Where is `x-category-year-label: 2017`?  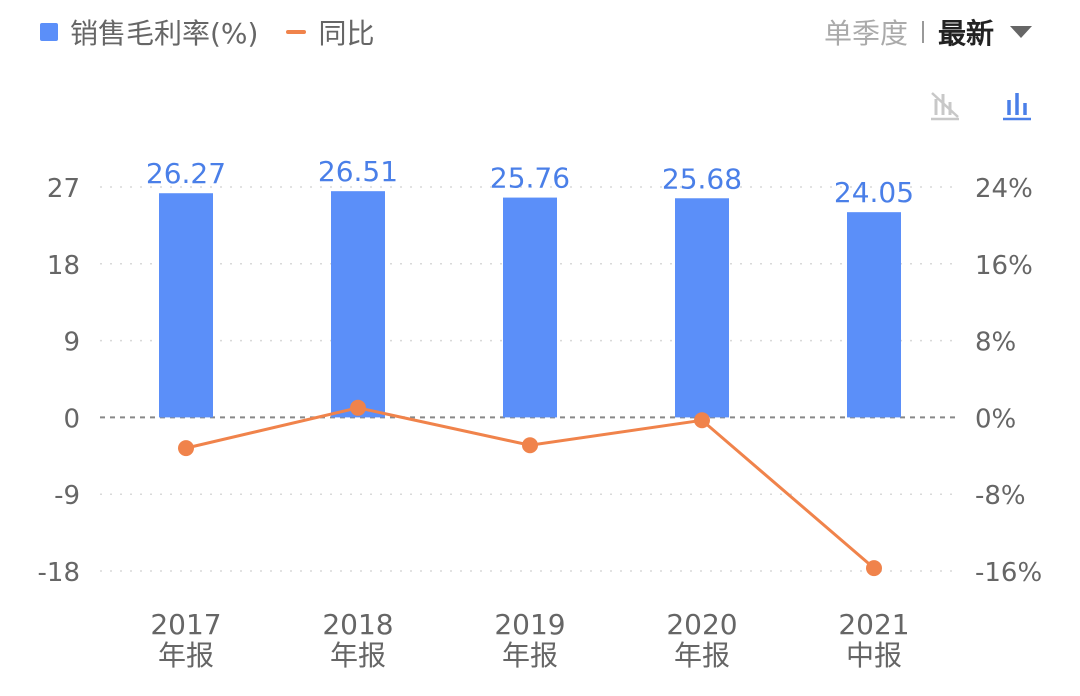
x-category-year-label: 2017 is located at coordinates (185, 624).